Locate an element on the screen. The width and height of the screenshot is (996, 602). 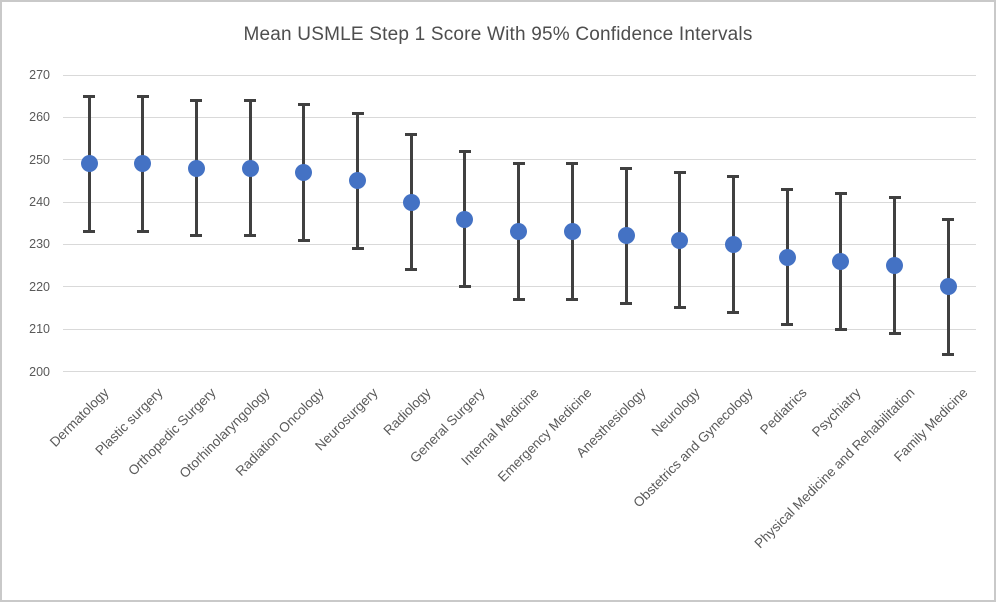
y-axis-tick-label: 260 is located at coordinates (39, 117).